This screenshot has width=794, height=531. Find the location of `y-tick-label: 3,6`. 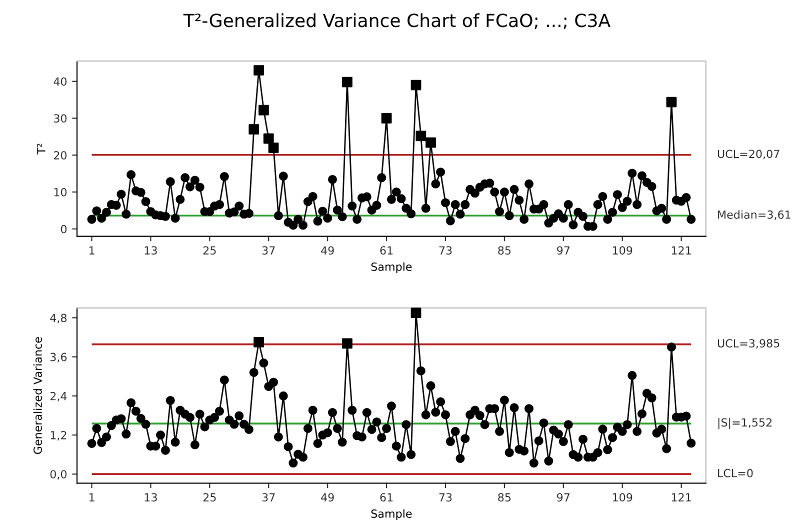

y-tick-label: 3,6 is located at coordinates (58, 357).